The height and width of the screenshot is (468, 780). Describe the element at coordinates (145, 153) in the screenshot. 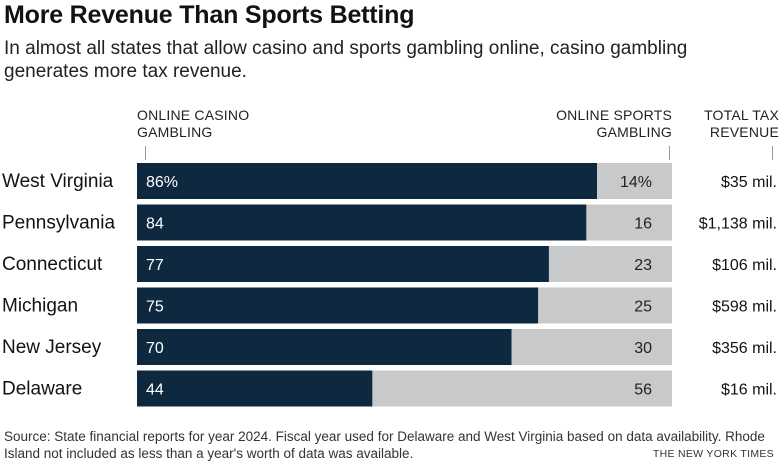

I see `casino-header-tick` at that location.